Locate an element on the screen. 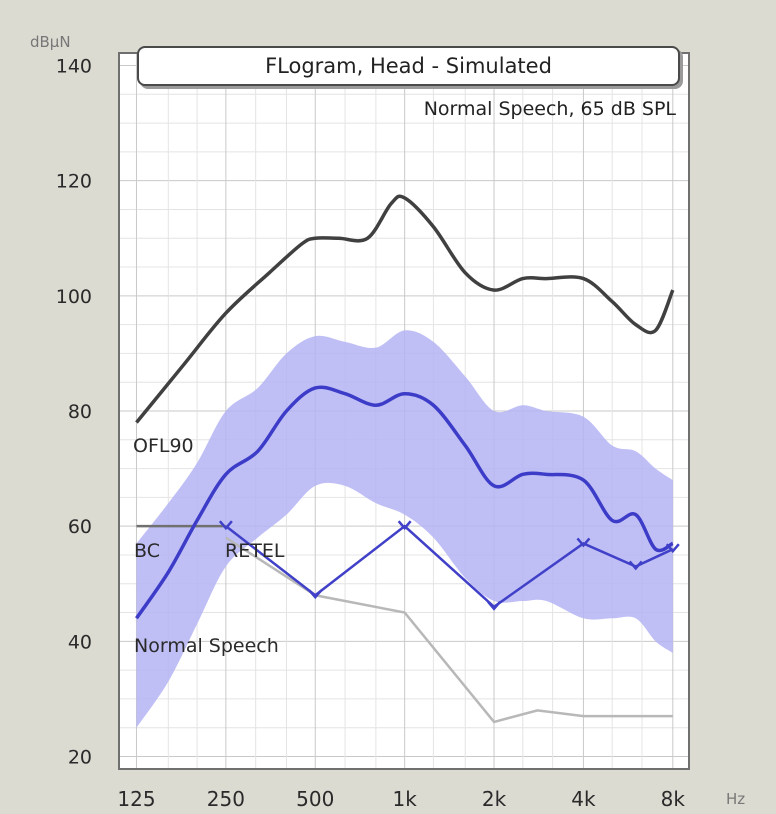 The height and width of the screenshot is (814, 776). y-tick-label: 80 is located at coordinates (80, 412).